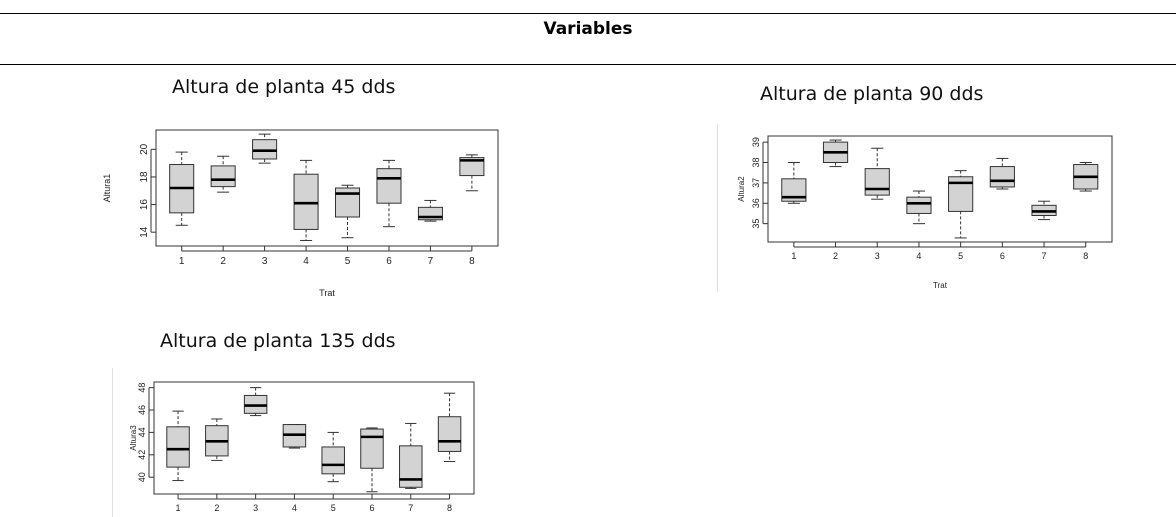  What do you see at coordinates (142, 432) in the screenshot?
I see `y-tick-label: 44` at bounding box center [142, 432].